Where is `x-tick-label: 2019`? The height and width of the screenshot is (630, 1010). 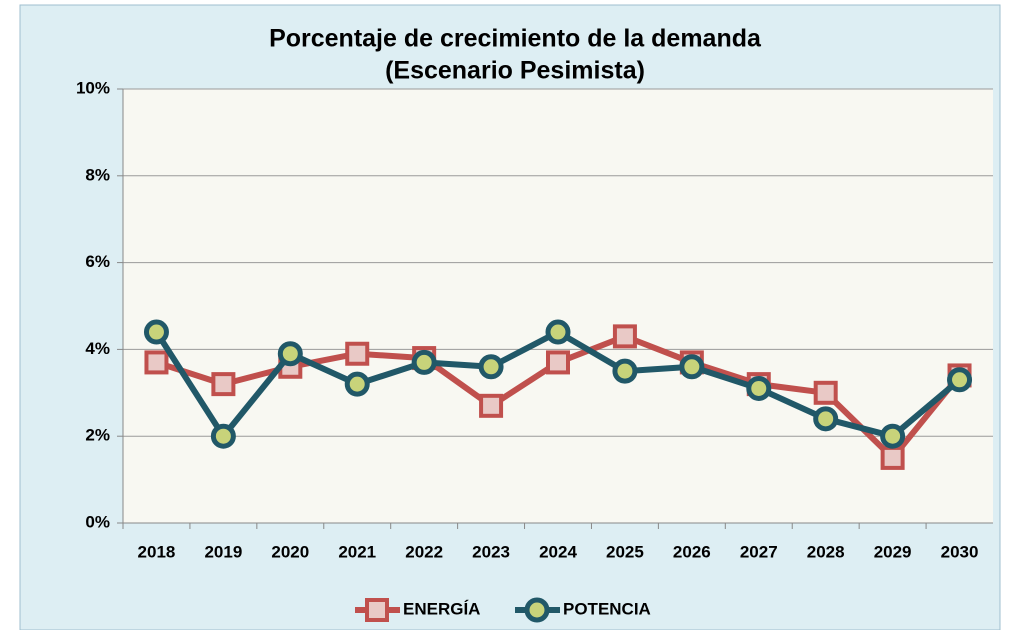 x-tick-label: 2019 is located at coordinates (223, 551).